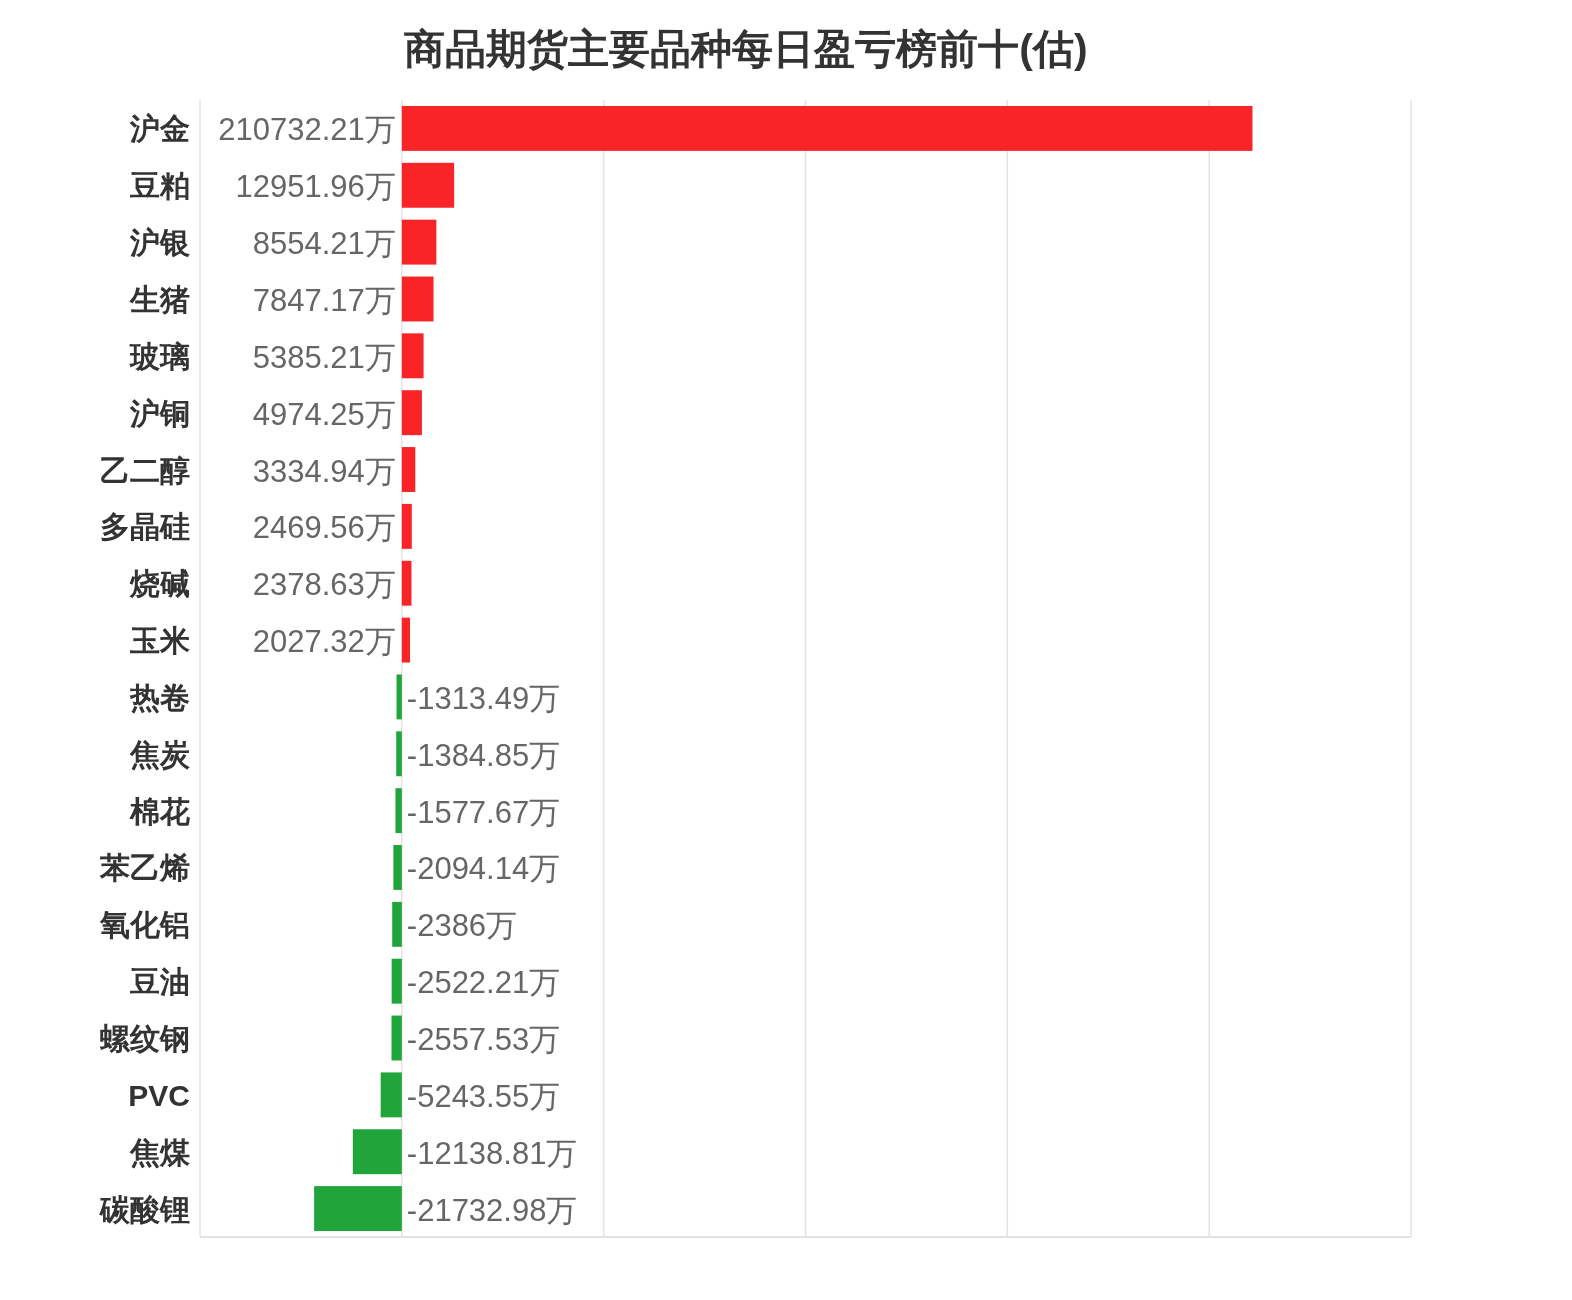 The height and width of the screenshot is (1300, 1572). Describe the element at coordinates (160, 243) in the screenshot. I see `category: 沪银` at that location.